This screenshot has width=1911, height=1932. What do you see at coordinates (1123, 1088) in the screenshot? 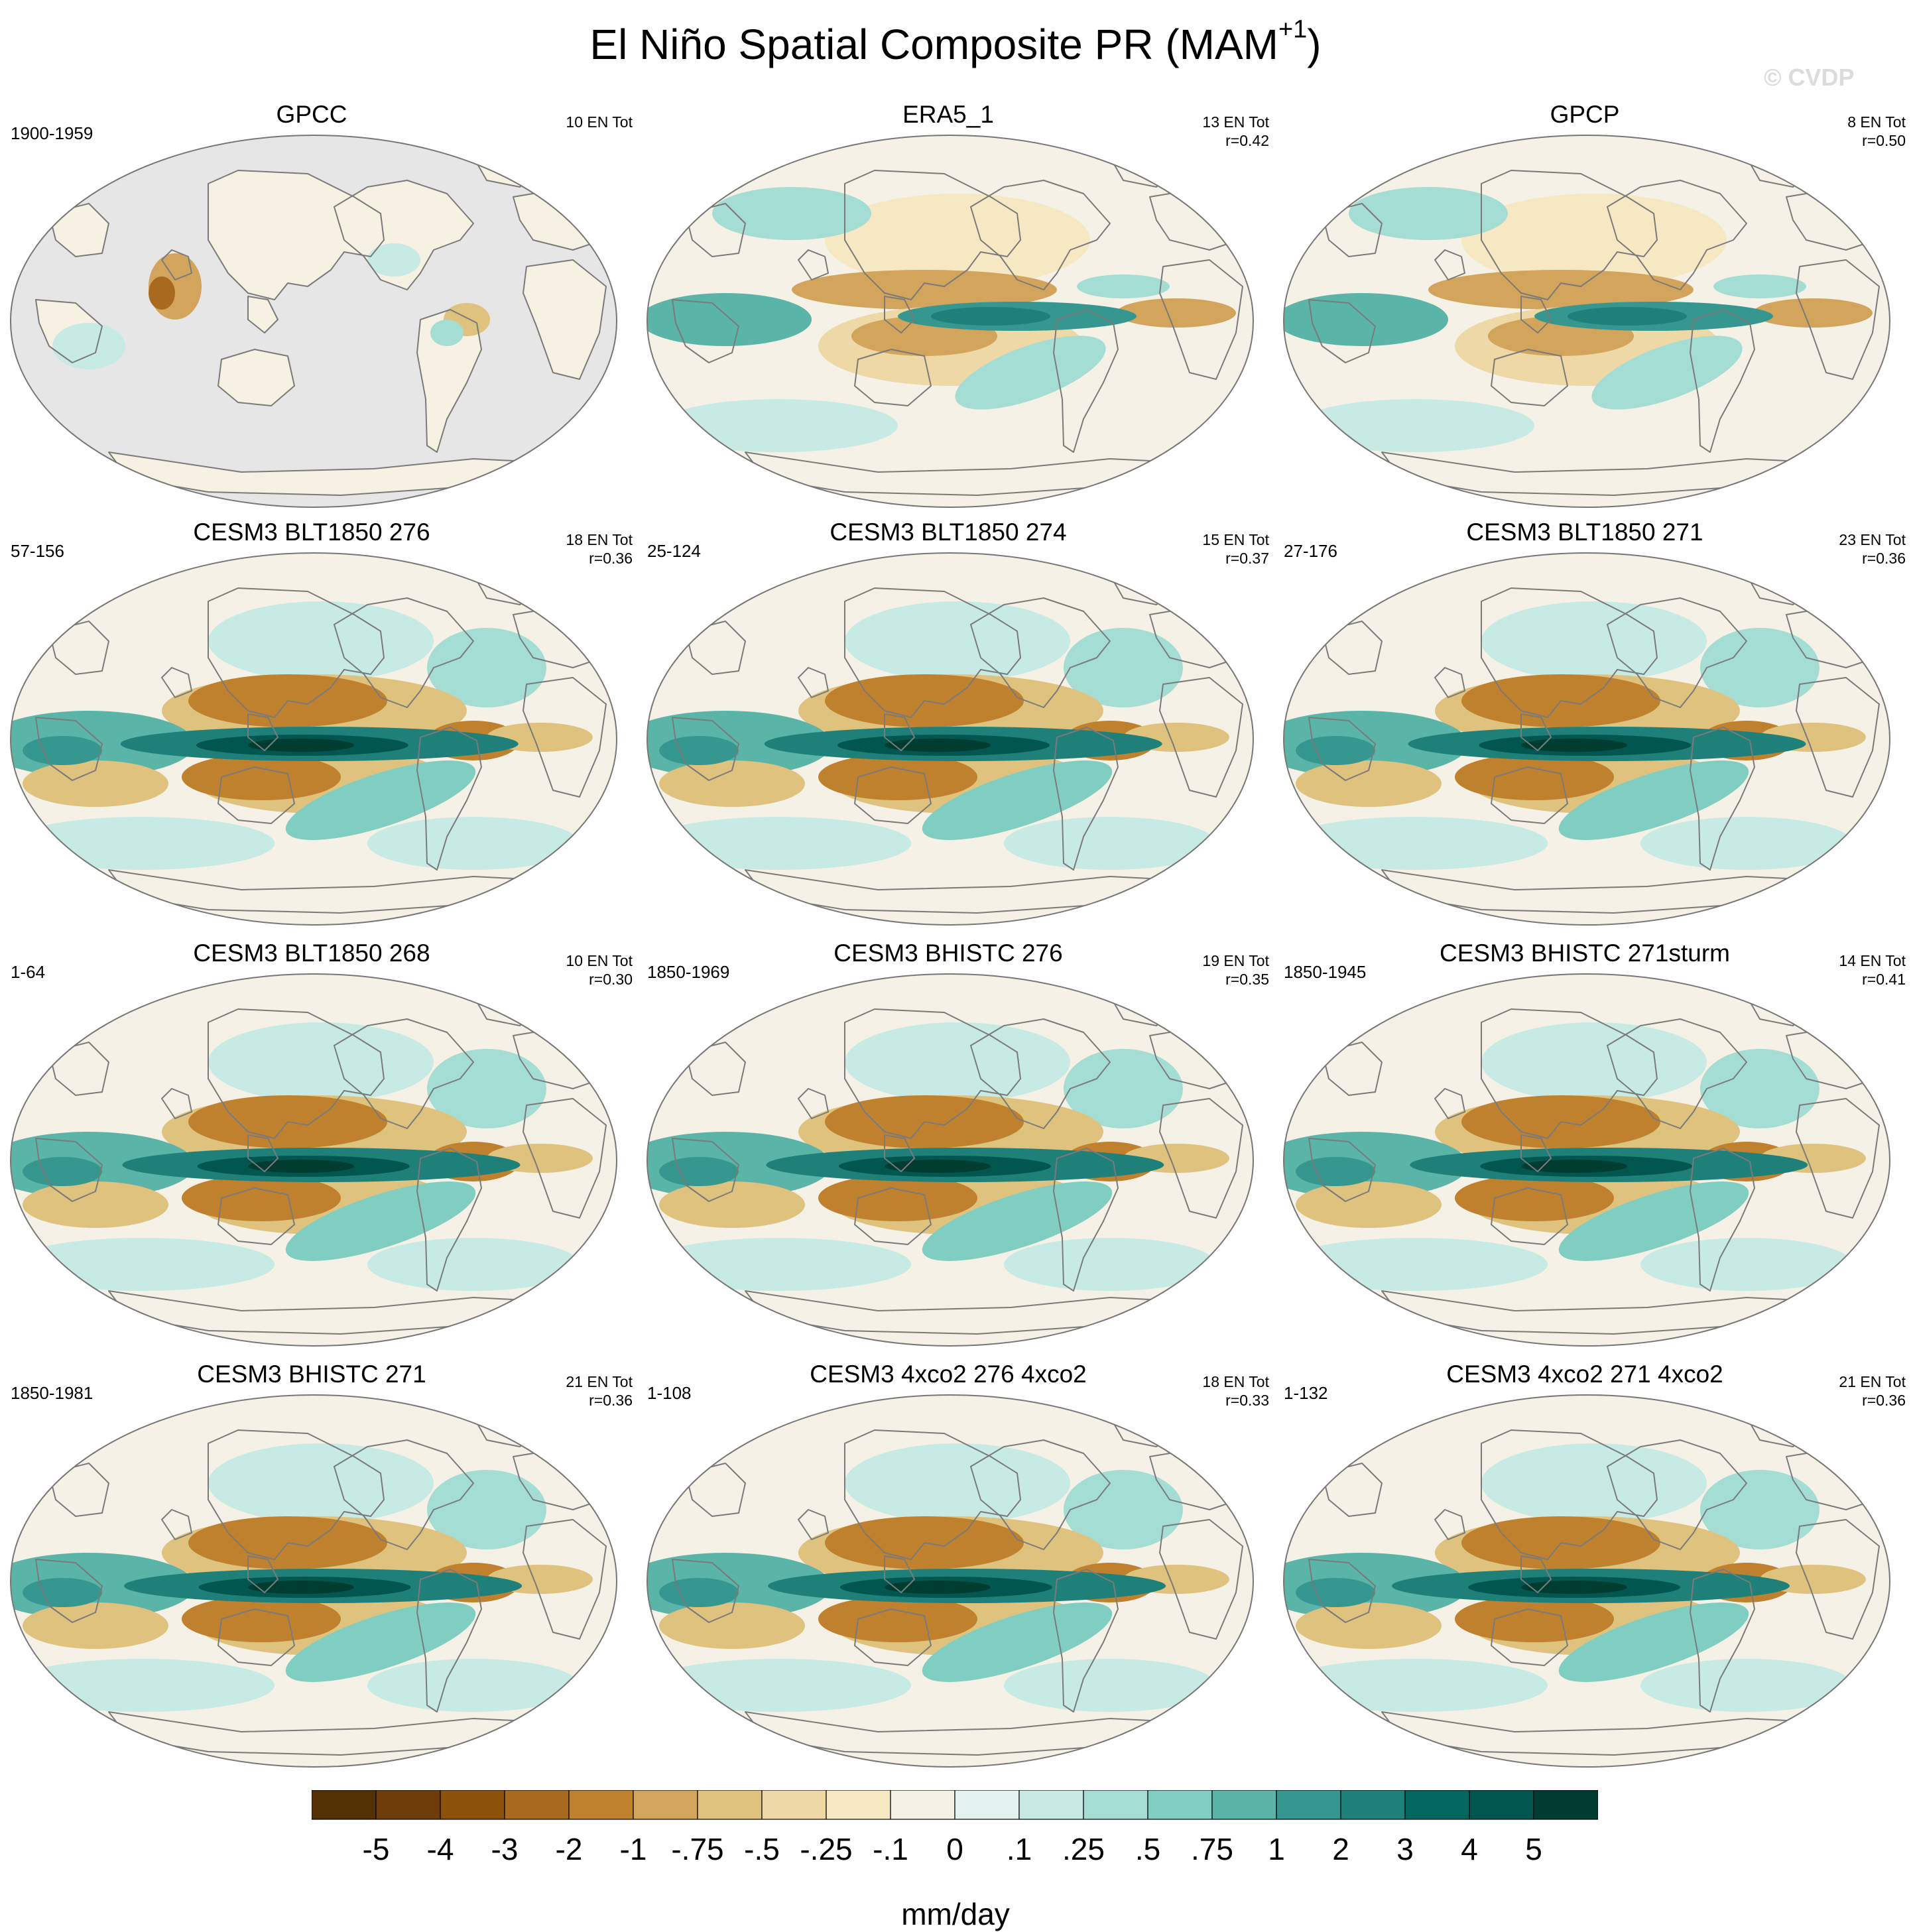
I see `atlantic-wet` at bounding box center [1123, 1088].